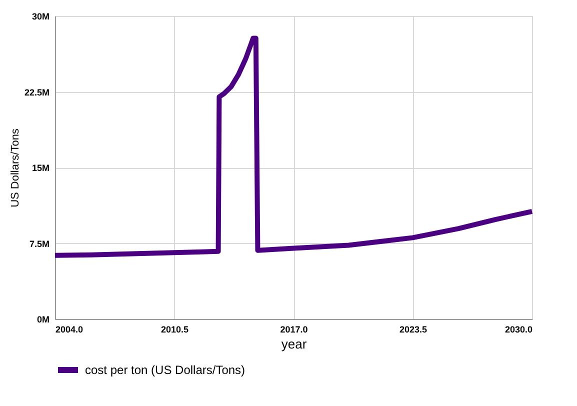 The width and height of the screenshot is (577, 406). Describe the element at coordinates (413, 329) in the screenshot. I see `x-tick-label: 2023.5` at that location.